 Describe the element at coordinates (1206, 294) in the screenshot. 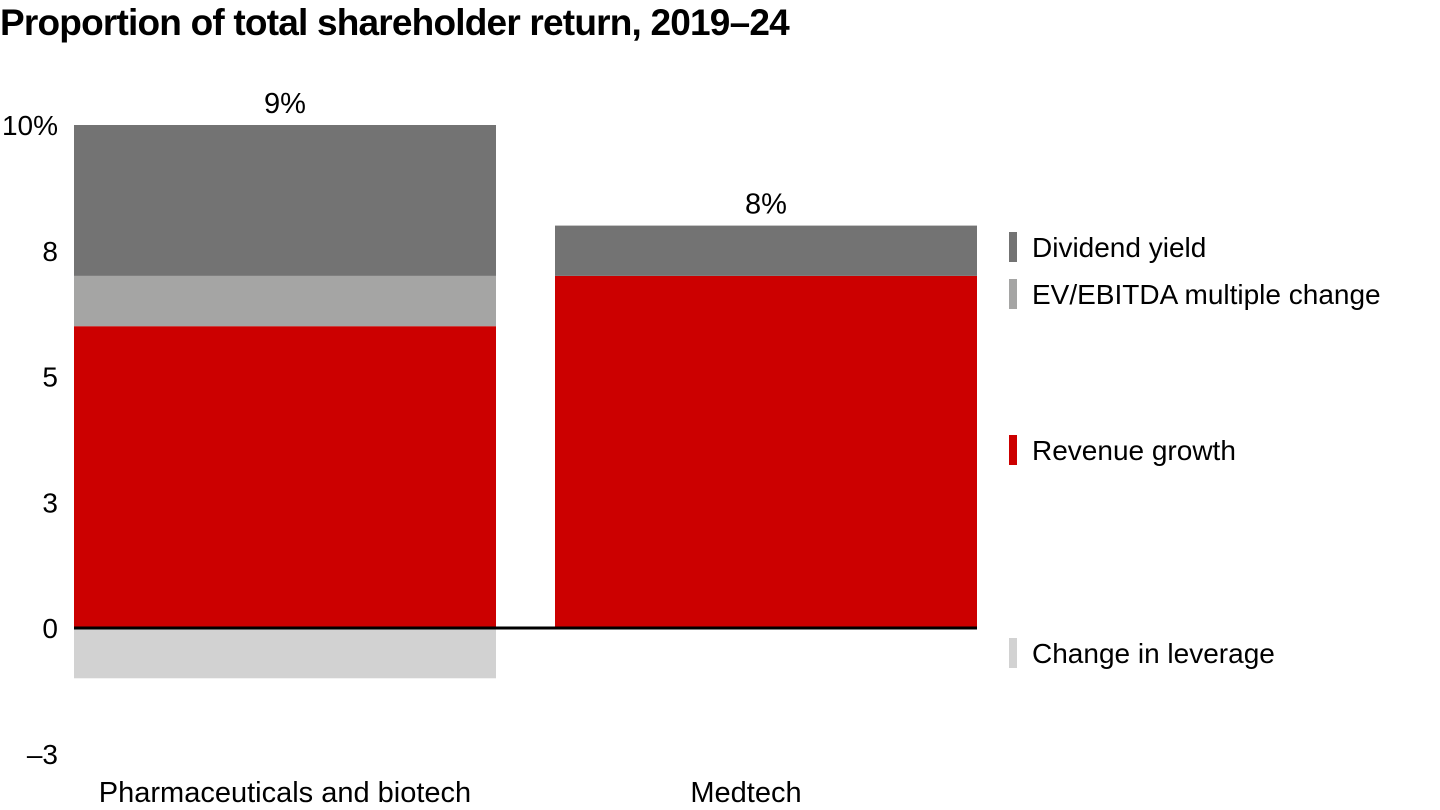

I see `legend-label-ev-ebitda-multiple-change: EV/EBITDA multiple change` at that location.